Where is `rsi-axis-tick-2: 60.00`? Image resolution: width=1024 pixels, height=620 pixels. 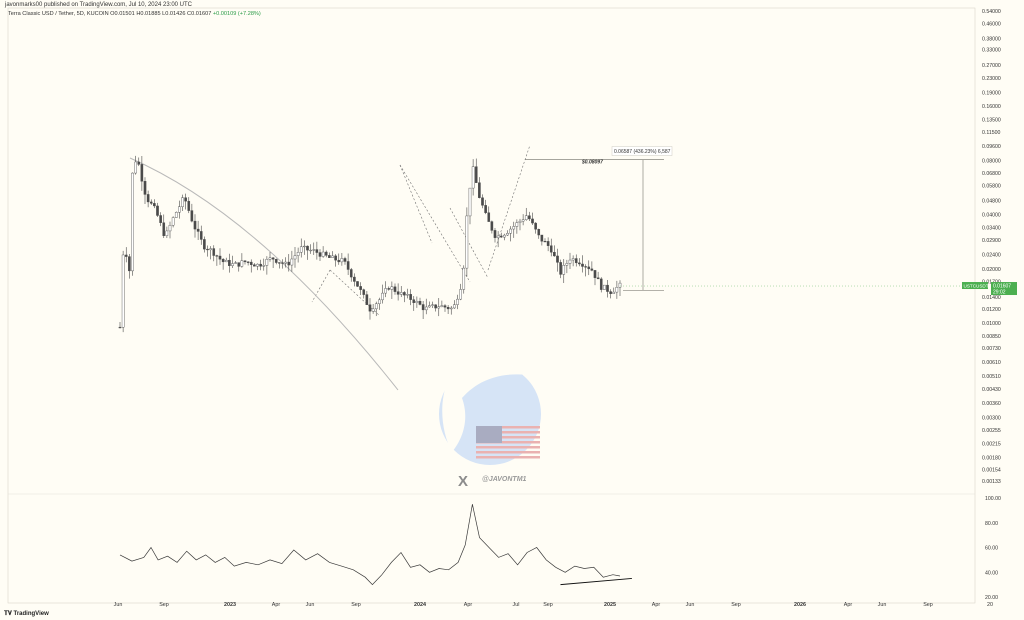 rsi-axis-tick-2: 60.00 is located at coordinates (991, 549).